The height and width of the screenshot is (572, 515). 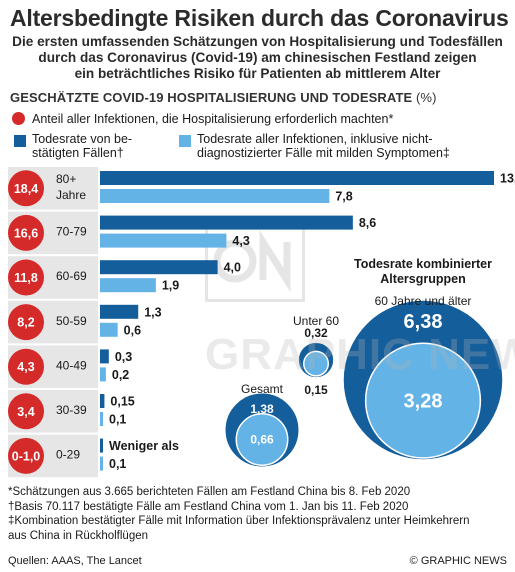 I want to click on age-label: 0-29, so click(x=68, y=455).